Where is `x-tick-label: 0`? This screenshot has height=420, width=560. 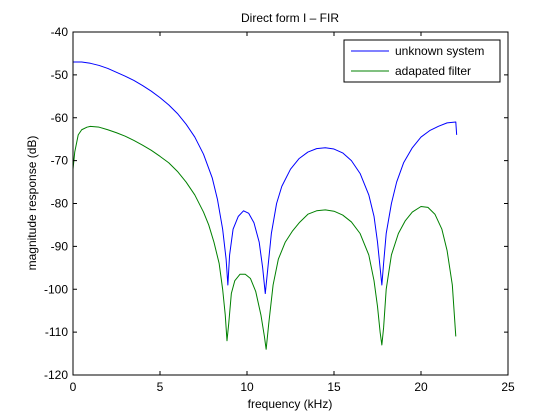
x-tick-label: 0 is located at coordinates (73, 387).